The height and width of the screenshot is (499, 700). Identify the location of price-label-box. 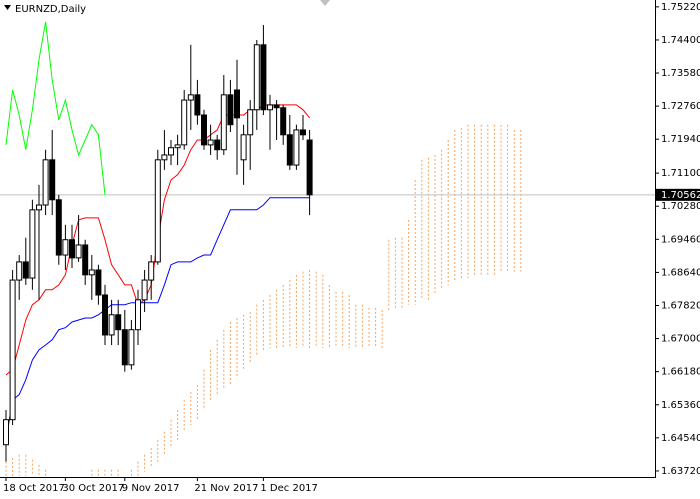
(677, 194).